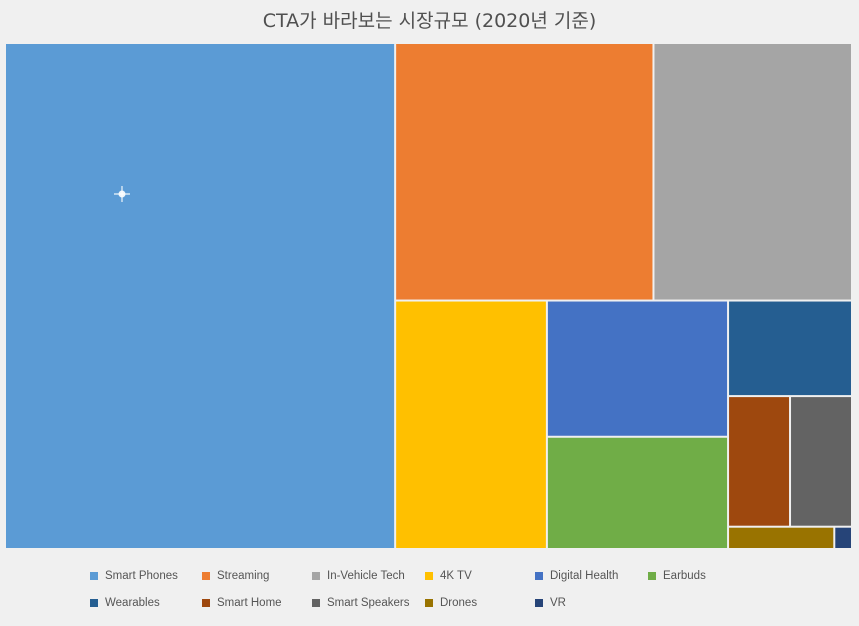  I want to click on move-cursor-icon, so click(122, 194).